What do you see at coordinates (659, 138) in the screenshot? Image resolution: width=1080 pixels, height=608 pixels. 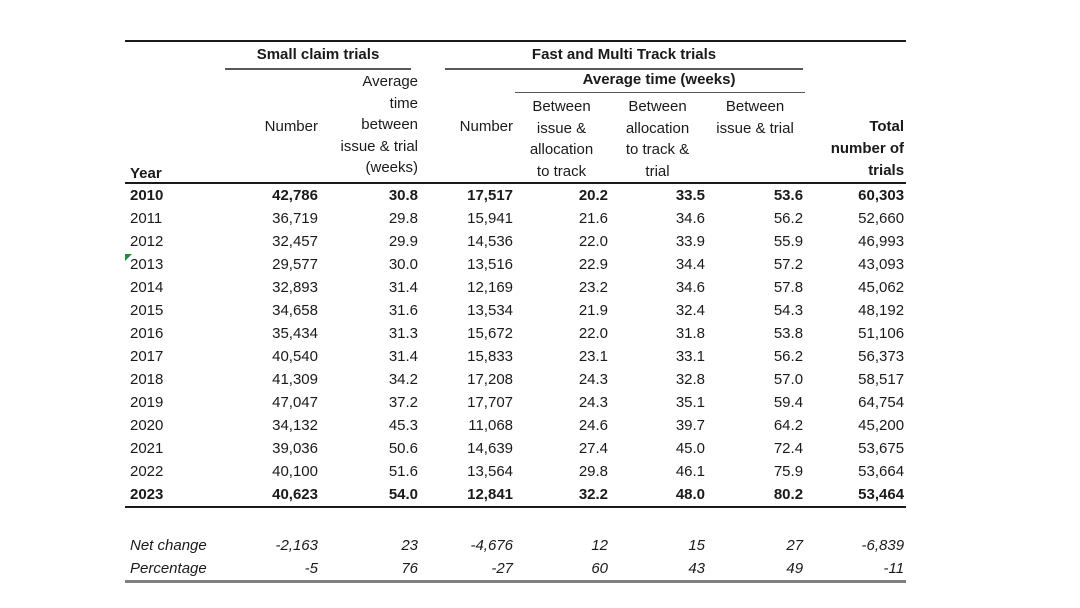 I see `header-between-allocation-trial: Between allocation to track & trial` at bounding box center [659, 138].